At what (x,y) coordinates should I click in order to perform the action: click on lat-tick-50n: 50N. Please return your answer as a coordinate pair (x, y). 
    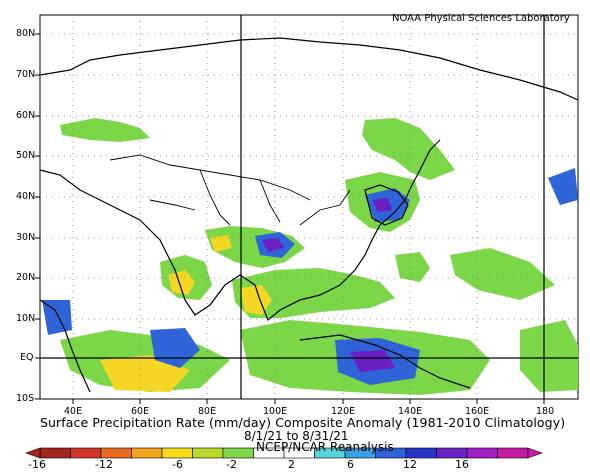
    Looking at the image, I should click on (26, 155).